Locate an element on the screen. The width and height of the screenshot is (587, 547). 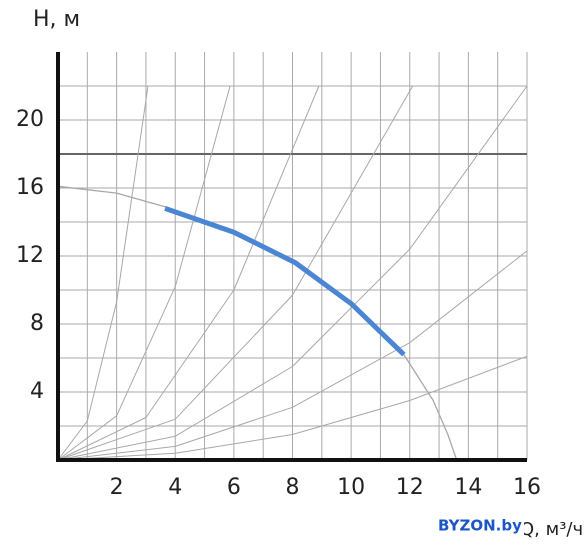
watermark: BYZON.by is located at coordinates (480, 526).